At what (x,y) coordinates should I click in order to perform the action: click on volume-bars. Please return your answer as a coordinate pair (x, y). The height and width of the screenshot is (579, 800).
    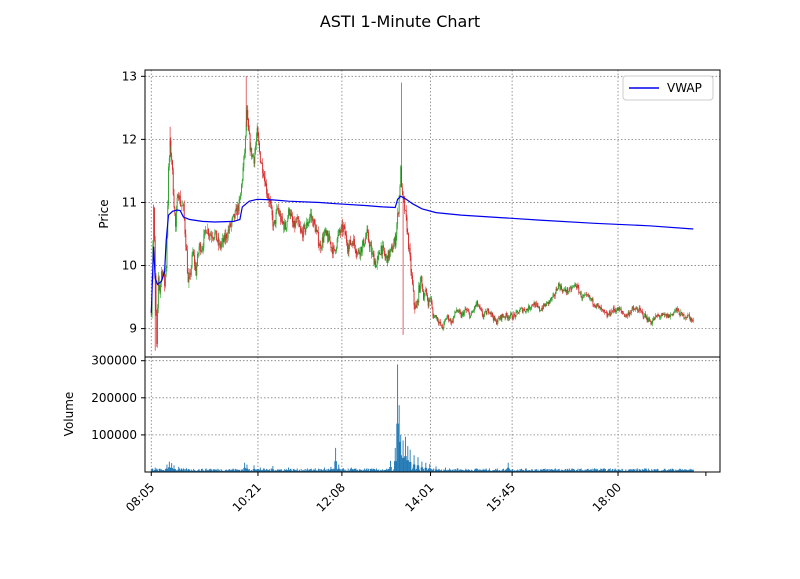
    Looking at the image, I should click on (422, 418).